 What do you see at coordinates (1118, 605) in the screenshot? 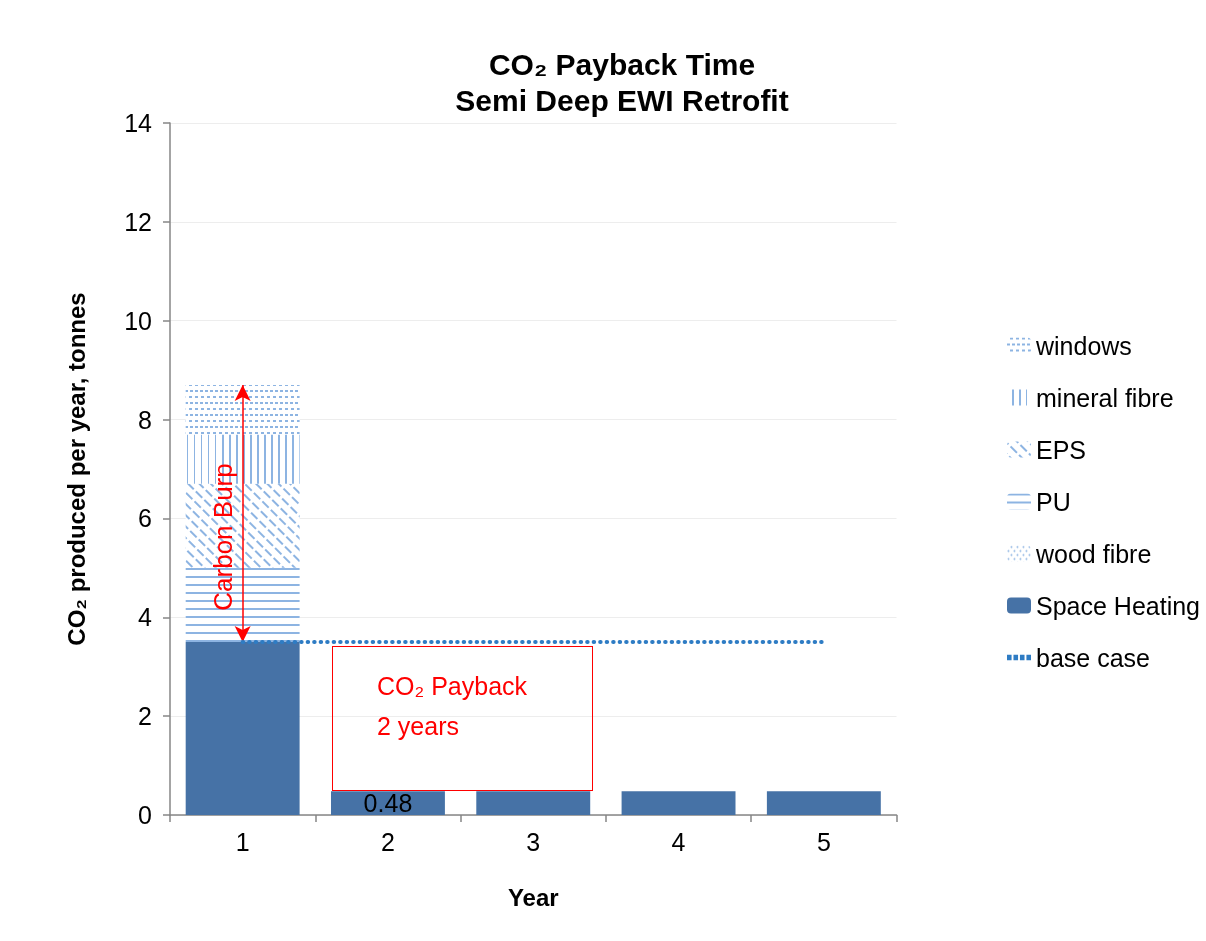
I see `legend-label: Space Heating` at bounding box center [1118, 605].